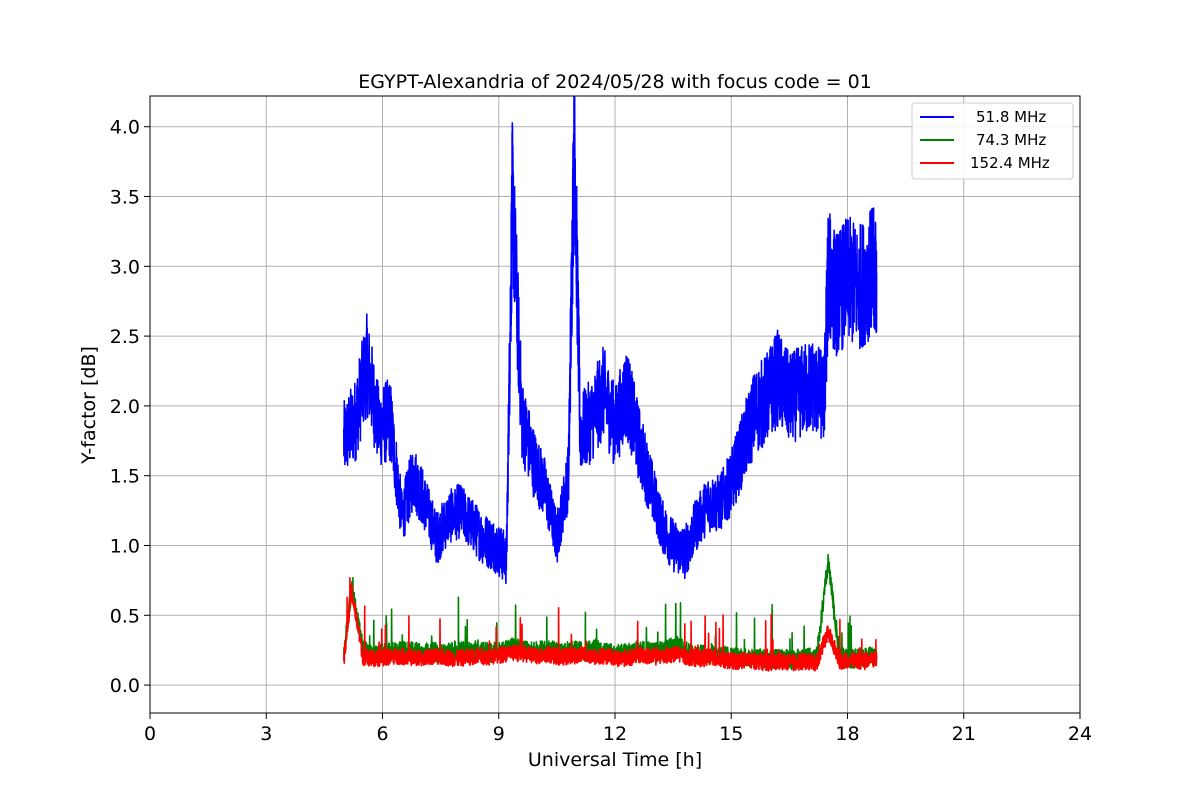  What do you see at coordinates (150, 734) in the screenshot?
I see `x-tick-label: 0` at bounding box center [150, 734].